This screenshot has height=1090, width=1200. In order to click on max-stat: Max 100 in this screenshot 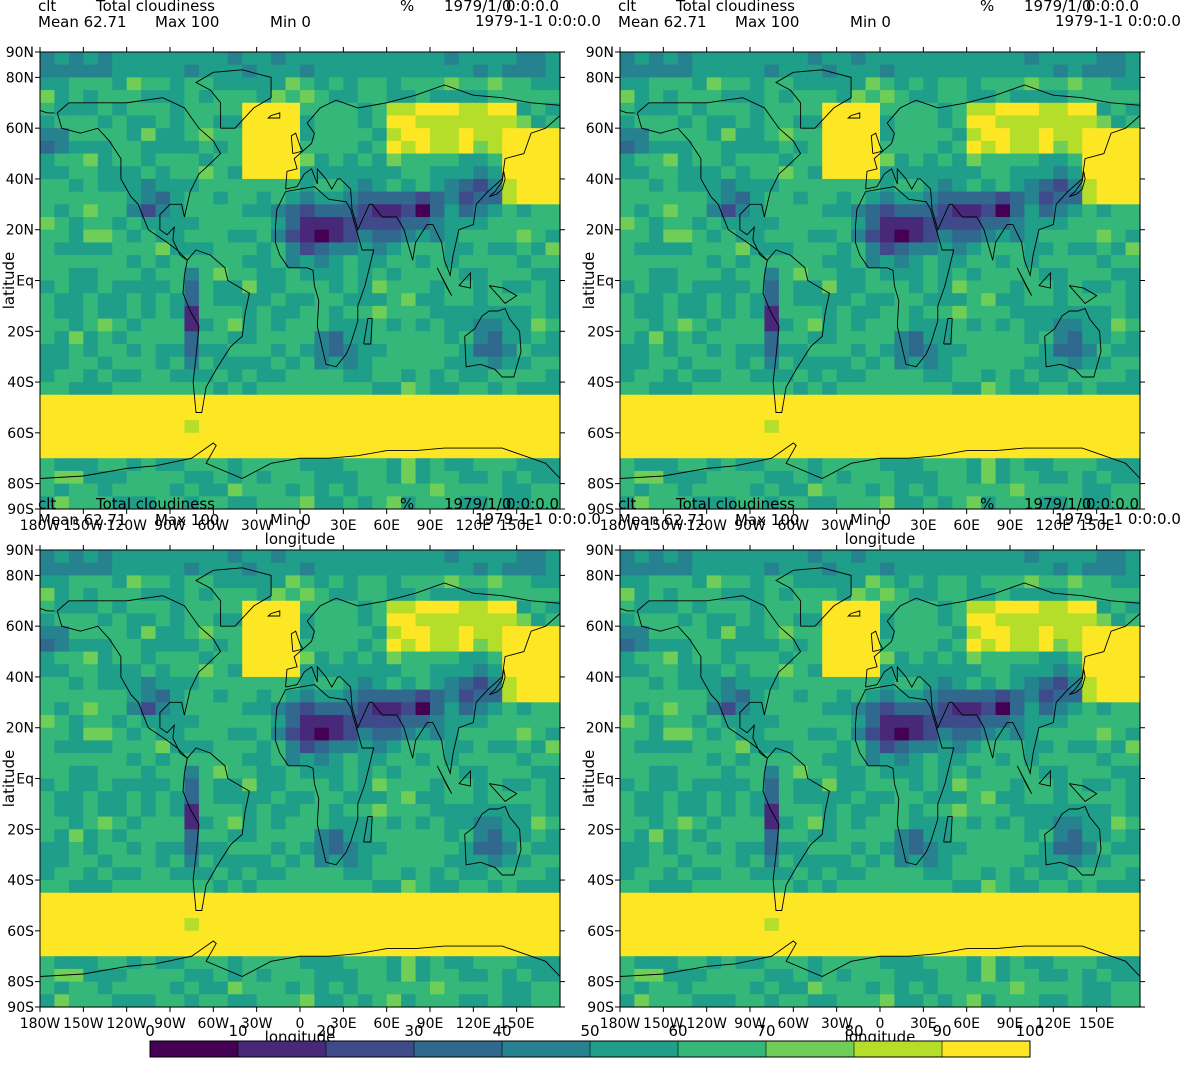, I will do `click(187, 520)`.